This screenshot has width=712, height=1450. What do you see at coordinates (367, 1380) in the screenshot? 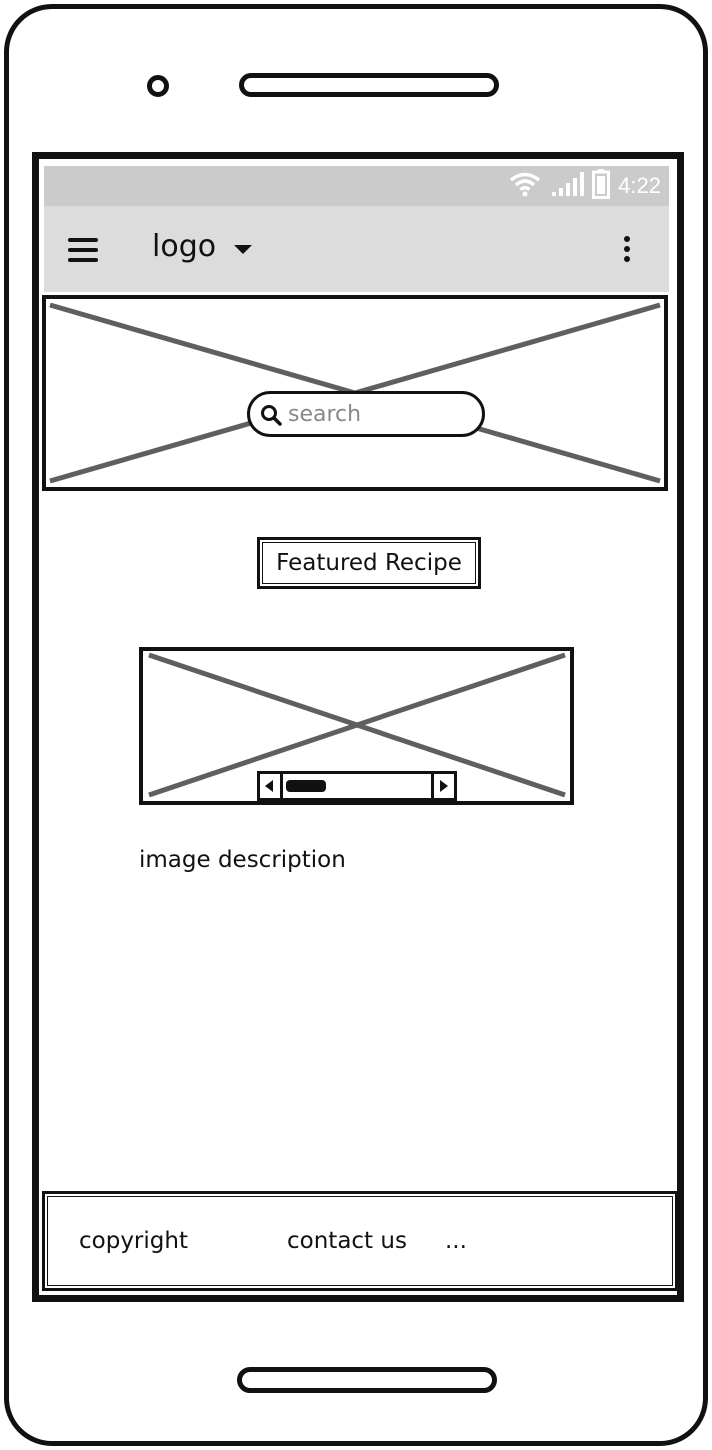
I see `home-button` at bounding box center [367, 1380].